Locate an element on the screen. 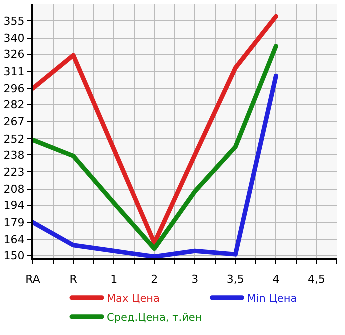 The image size is (345, 335). y-tick-label: 296 is located at coordinates (14, 89).